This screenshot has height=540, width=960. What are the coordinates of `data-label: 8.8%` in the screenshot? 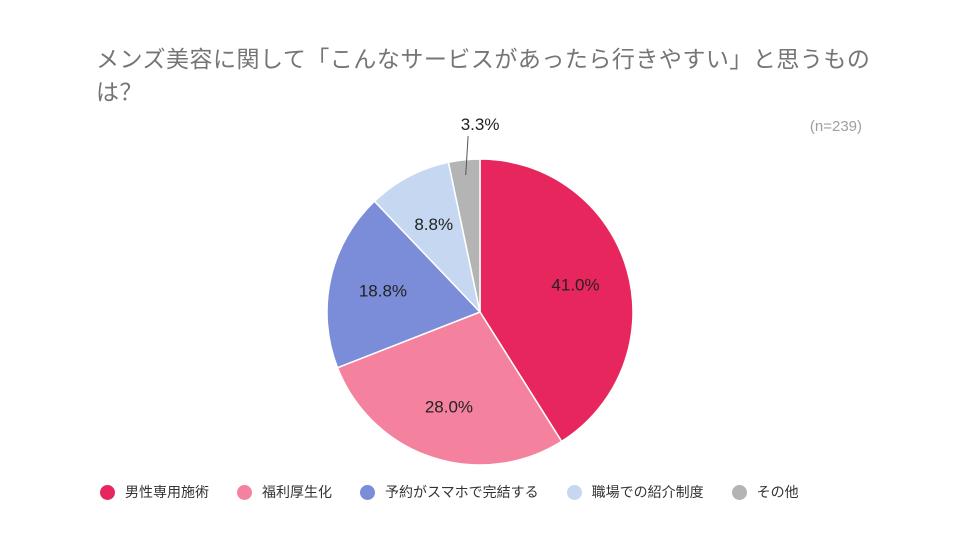 It's located at (433, 224).